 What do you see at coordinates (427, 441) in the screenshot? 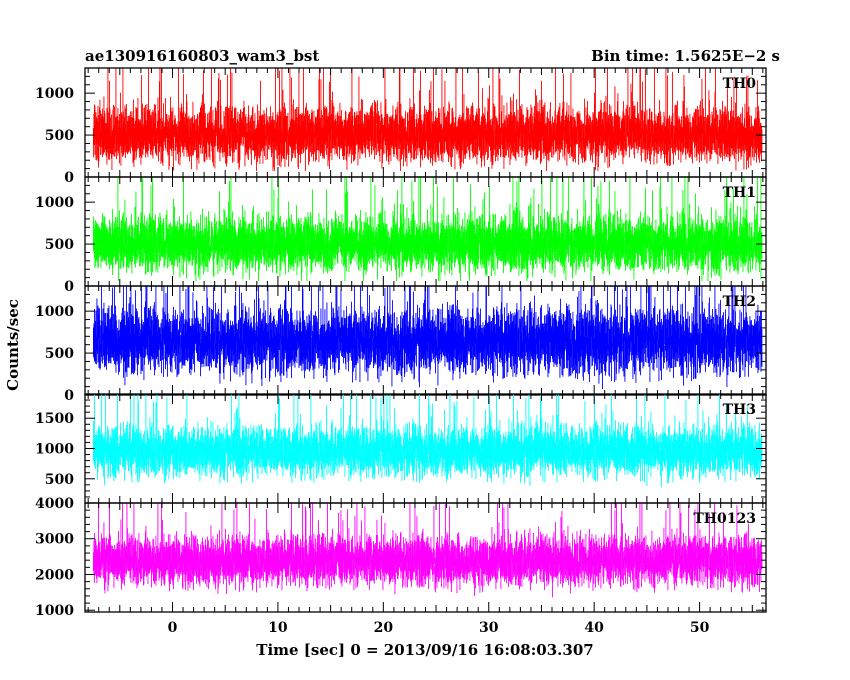
I see `series-th3` at bounding box center [427, 441].